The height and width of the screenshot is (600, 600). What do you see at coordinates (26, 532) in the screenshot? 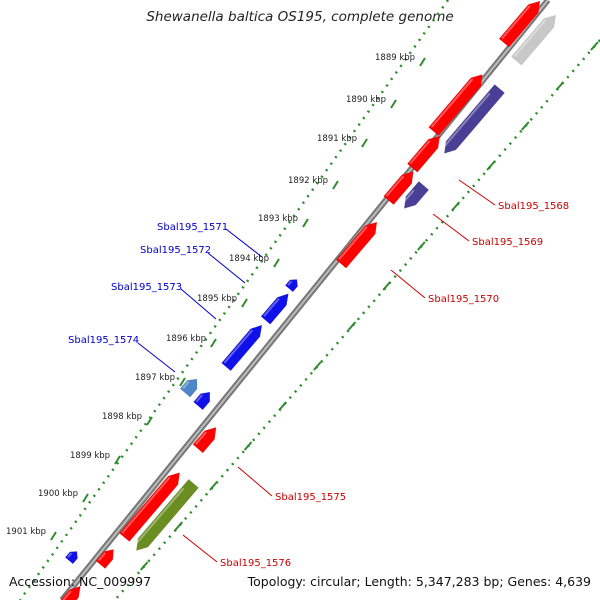
I see `kbp-tick-label: 1901 kbp` at bounding box center [26, 532].